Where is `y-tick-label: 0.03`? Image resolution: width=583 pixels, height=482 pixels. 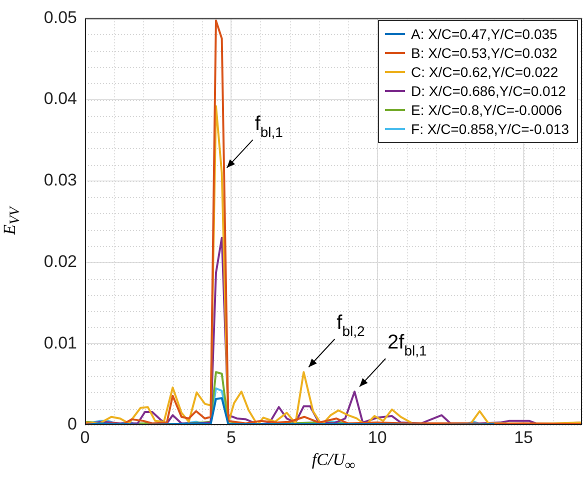
y-tick-label: 0.03 is located at coordinates (60, 180).